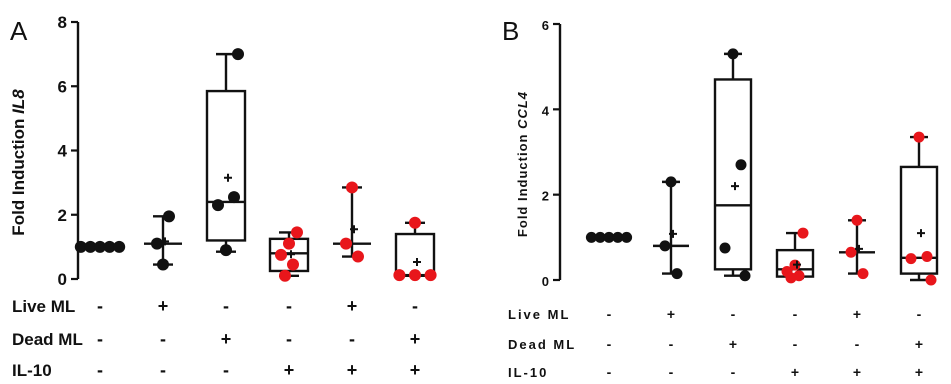 The height and width of the screenshot is (384, 951). Describe the element at coordinates (18, 101) in the screenshot. I see `y-axis-label-gene: IL8` at that location.